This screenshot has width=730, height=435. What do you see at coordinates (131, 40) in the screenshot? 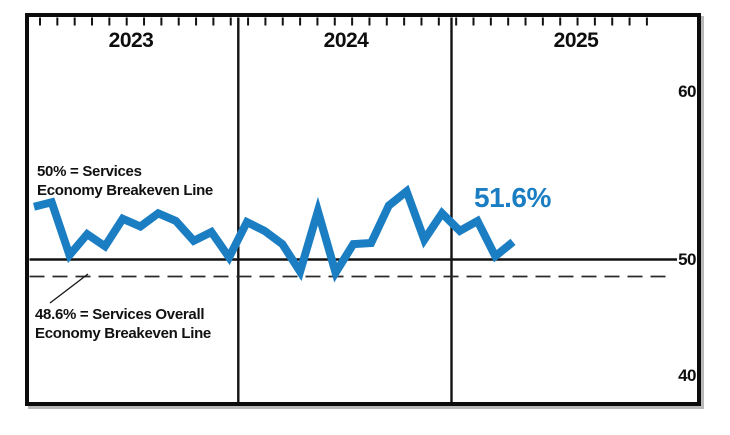
I see `x-axis-year-2023: 2023` at bounding box center [131, 40].